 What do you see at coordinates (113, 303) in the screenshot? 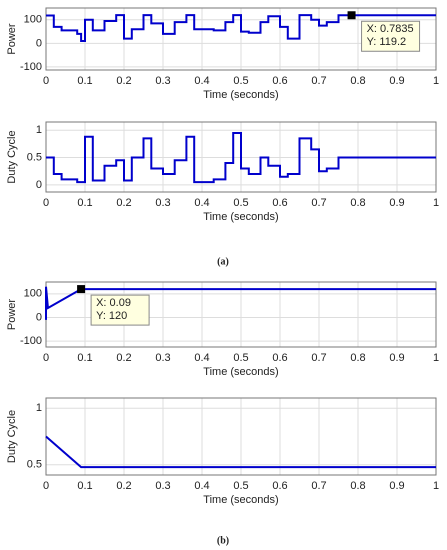
I see `datatip-text: X: 0.09` at bounding box center [113, 303].